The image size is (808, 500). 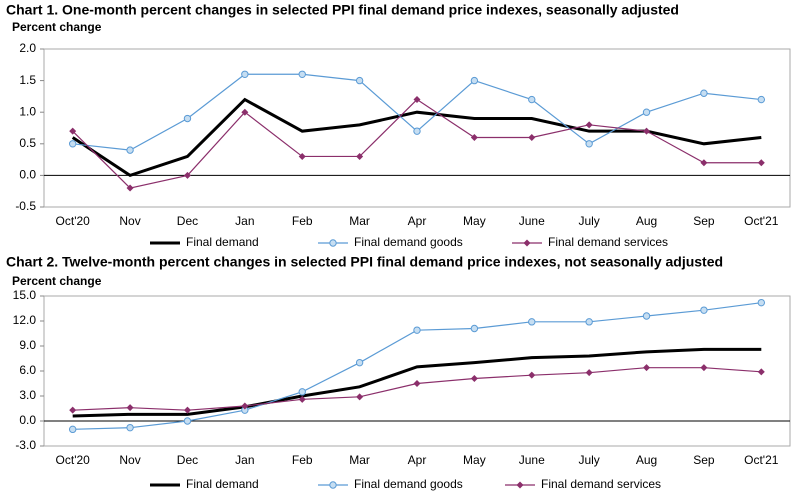 I want to click on y-tick-label: -0.5, so click(x=25, y=206).